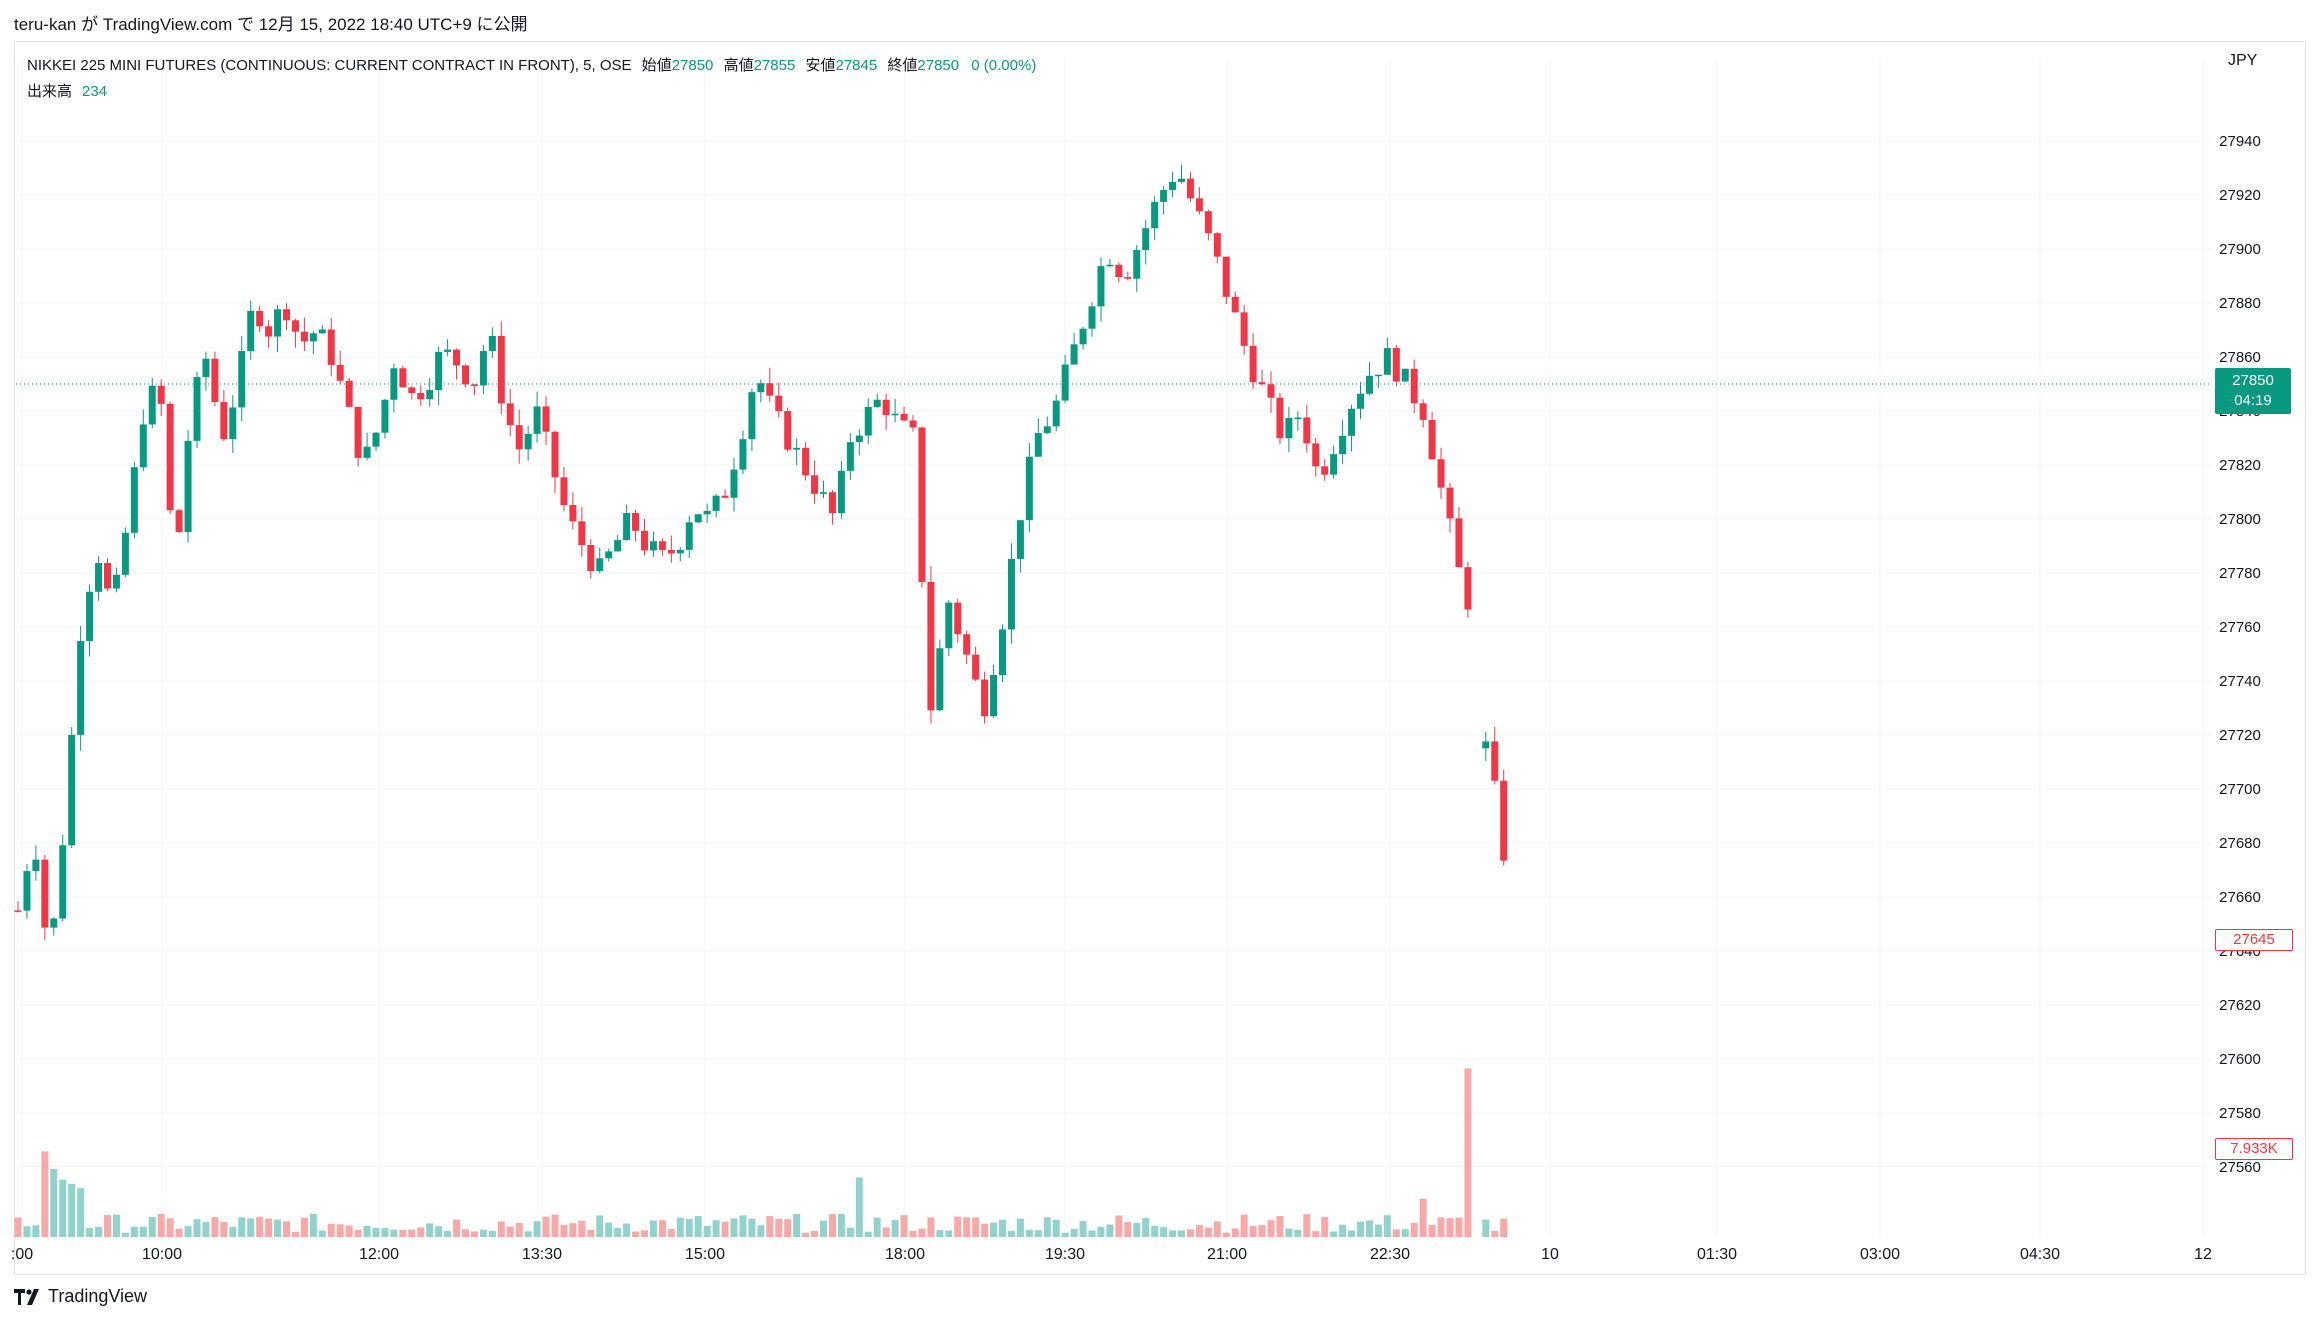 The height and width of the screenshot is (1323, 2316). Describe the element at coordinates (2253, 391) in the screenshot. I see `last-price-badge: 27850 04:19` at that location.